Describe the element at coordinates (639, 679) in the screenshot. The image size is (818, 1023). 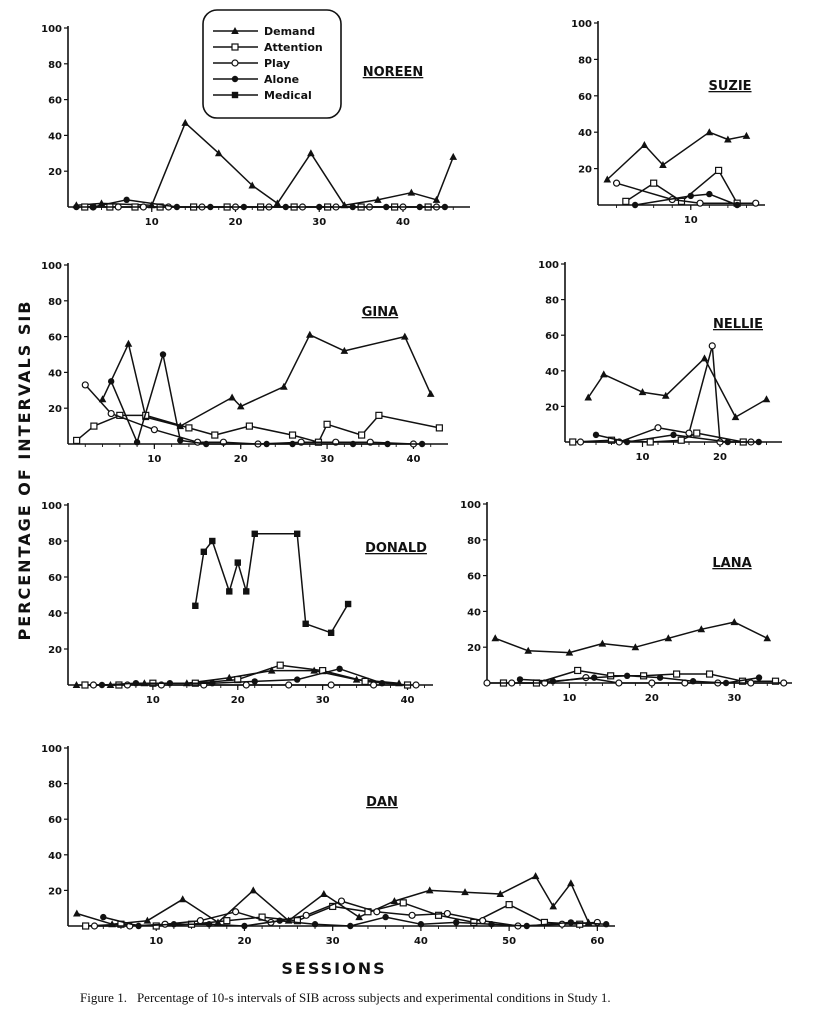
I see `lana-series-alone` at that location.